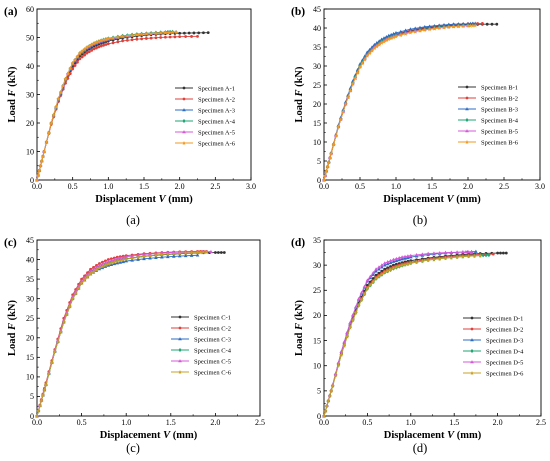  Describe the element at coordinates (505, 373) in the screenshot. I see `legend-entry: Specimen D-6` at that location.